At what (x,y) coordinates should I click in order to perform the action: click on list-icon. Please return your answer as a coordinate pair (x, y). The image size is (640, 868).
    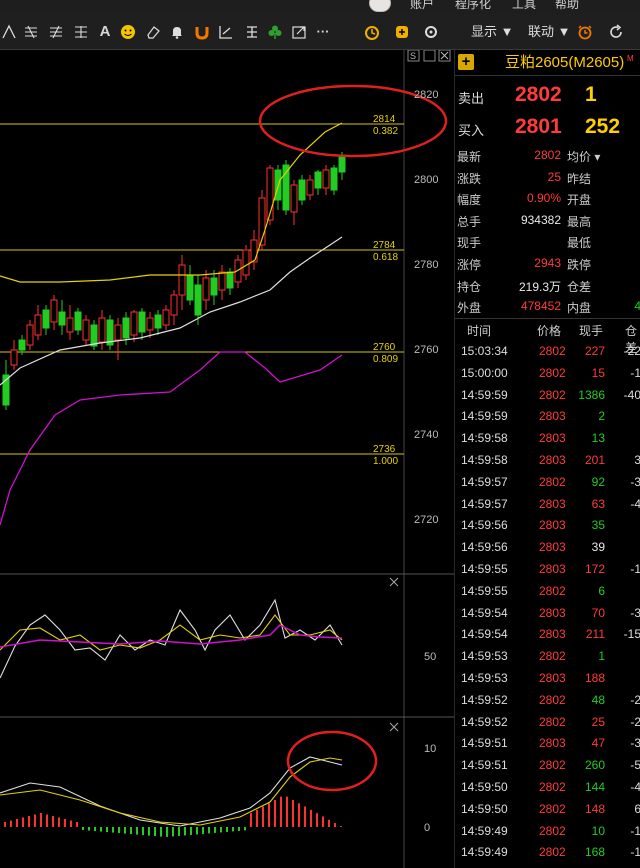
    Looking at the image, I should click on (252, 32).